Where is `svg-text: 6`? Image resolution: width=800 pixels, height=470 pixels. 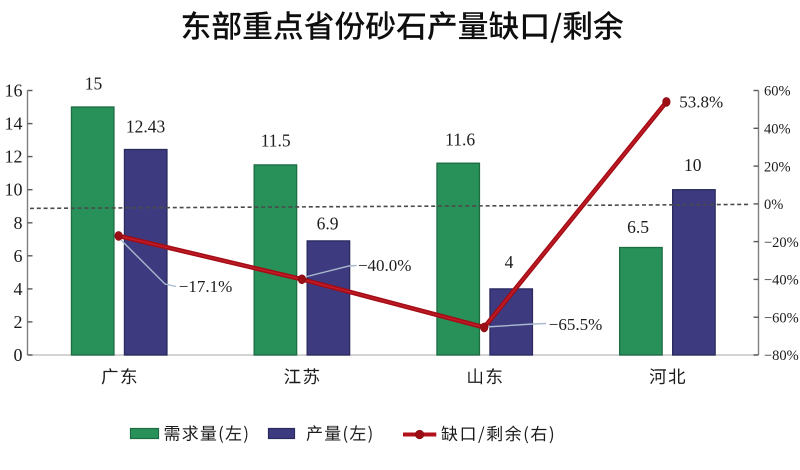
svg-text: 6 is located at coordinates (18, 256).